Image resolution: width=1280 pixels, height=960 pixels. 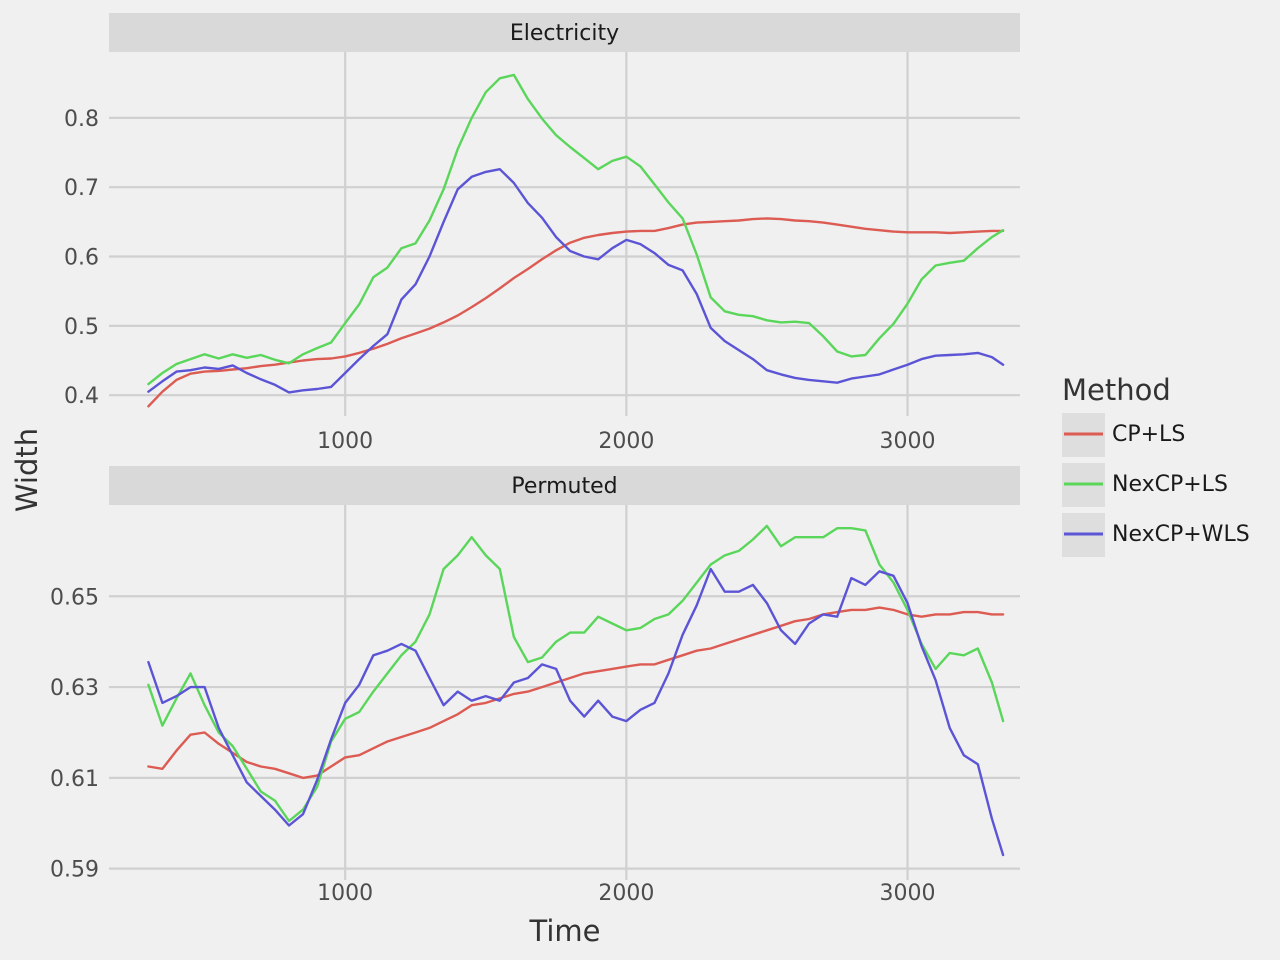 I want to click on y-tick-label: 0.8, so click(x=81, y=119).